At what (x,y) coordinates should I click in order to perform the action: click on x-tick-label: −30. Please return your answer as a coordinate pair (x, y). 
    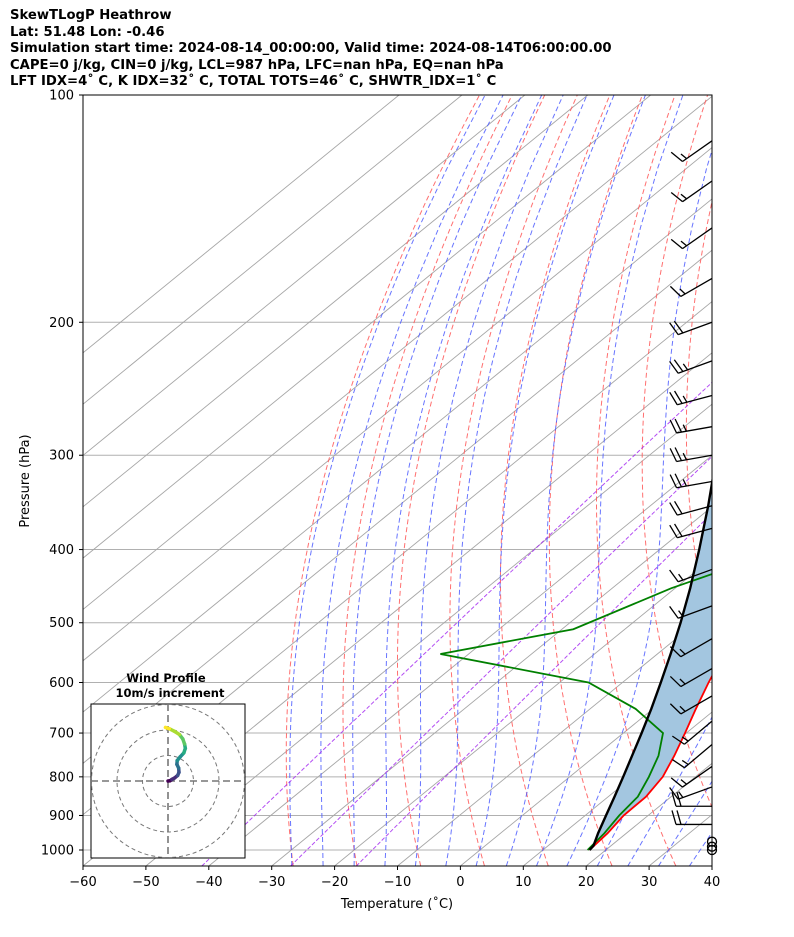
    Looking at the image, I should click on (271, 882).